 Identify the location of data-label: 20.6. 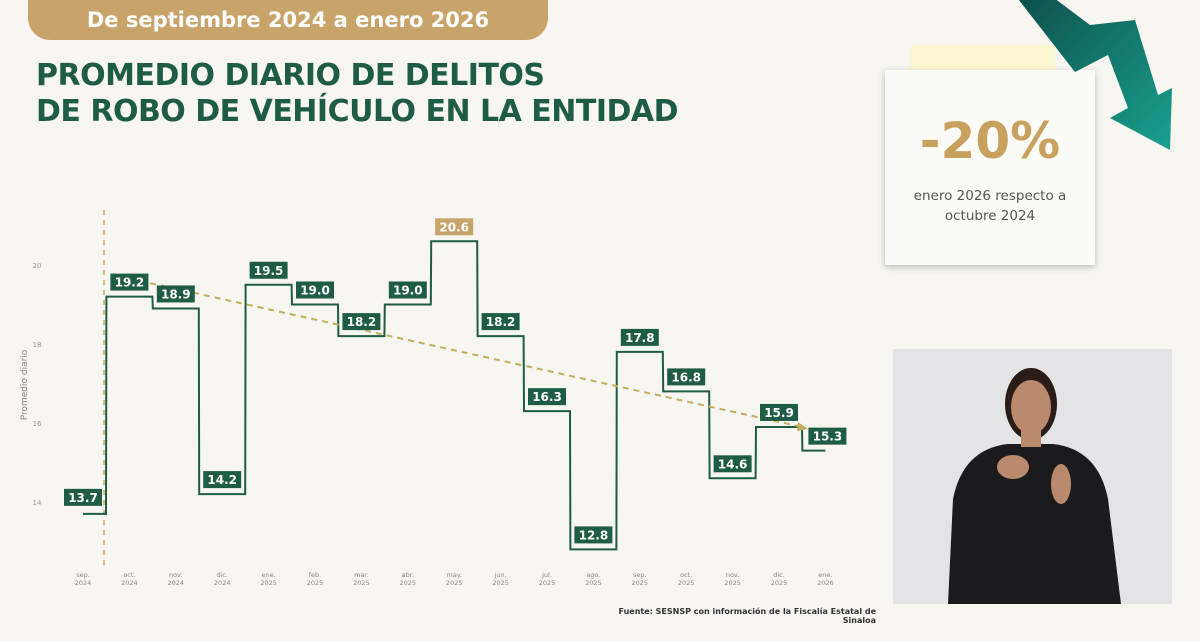
(454, 227).